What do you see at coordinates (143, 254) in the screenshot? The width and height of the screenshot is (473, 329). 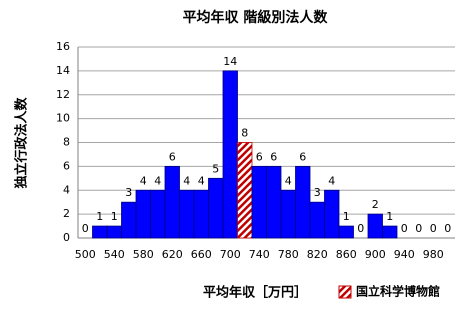 I see `x-tick-label: 580` at bounding box center [143, 254].